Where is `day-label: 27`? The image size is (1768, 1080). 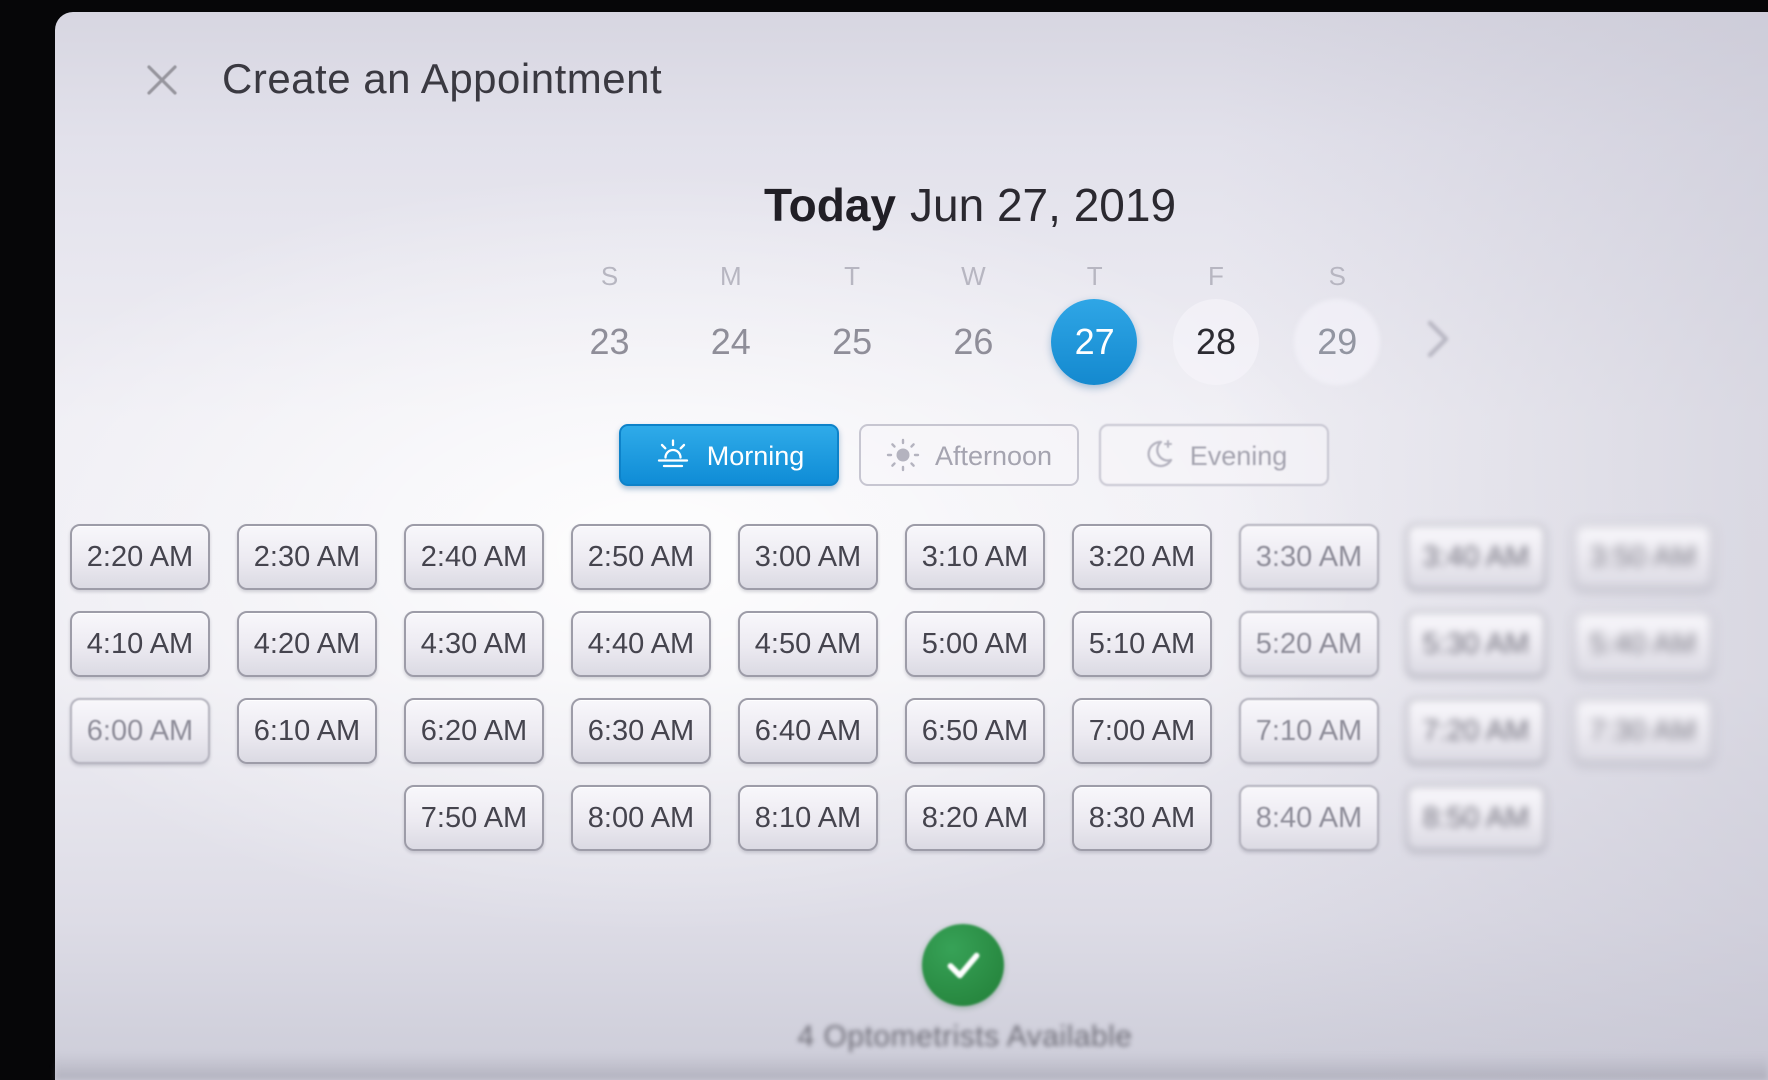
day-label: 27 is located at coordinates (1094, 341).